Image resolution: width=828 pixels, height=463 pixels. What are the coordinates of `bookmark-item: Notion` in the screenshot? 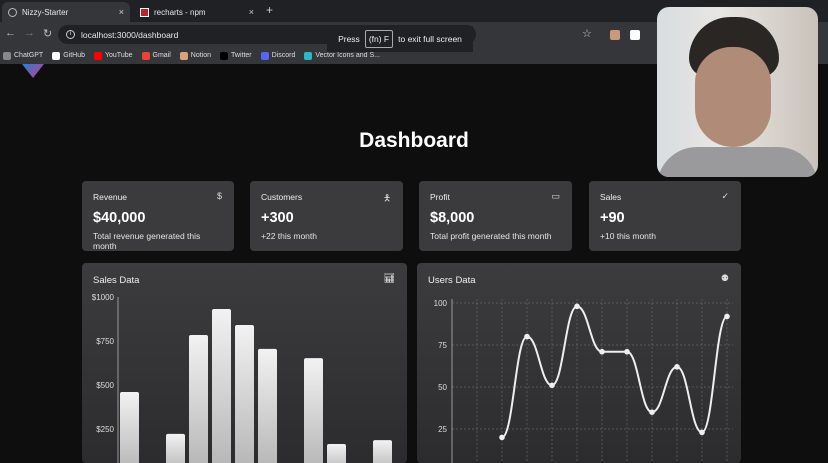 It's located at (195, 55).